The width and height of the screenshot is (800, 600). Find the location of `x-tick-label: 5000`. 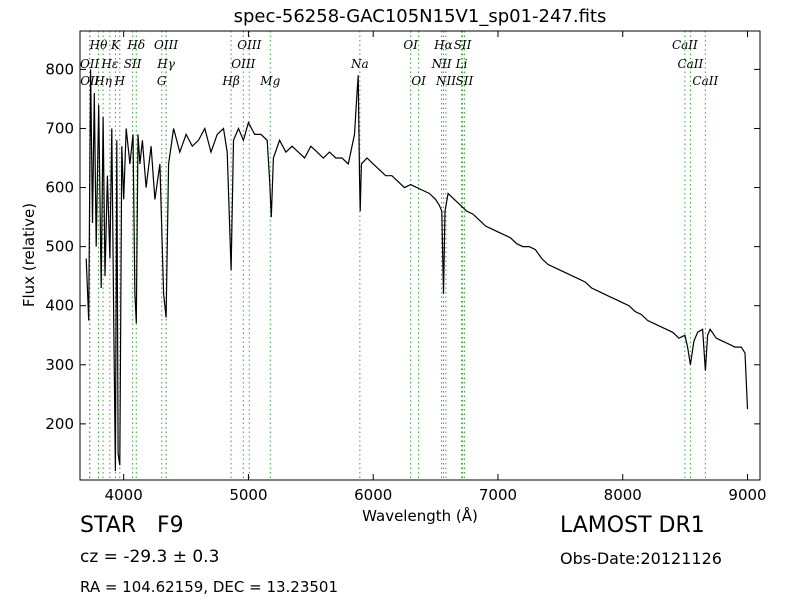

x-tick-label: 5000 is located at coordinates (248, 495).